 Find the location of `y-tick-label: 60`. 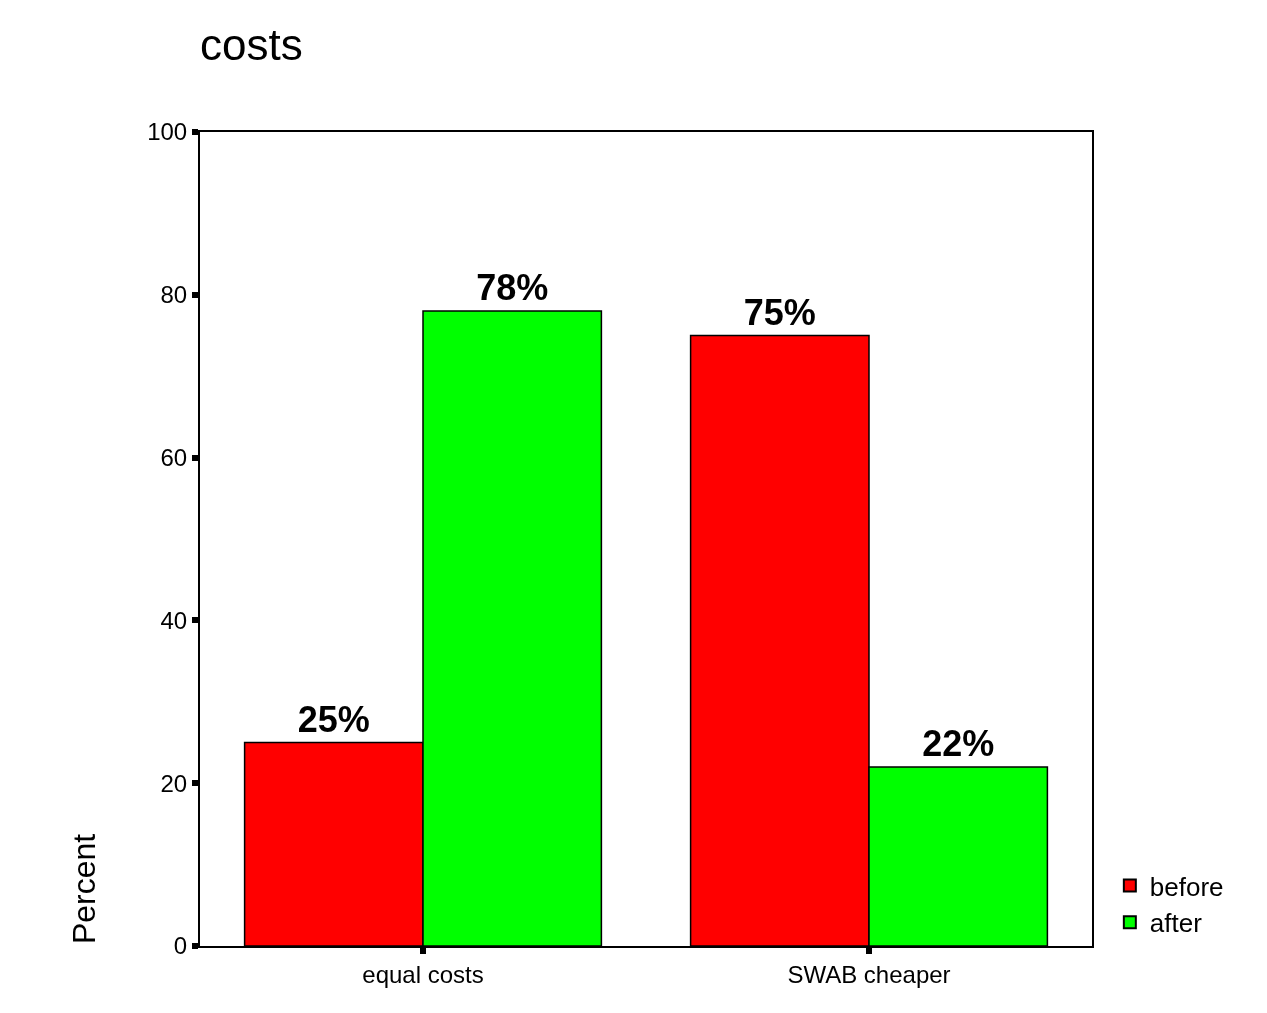

y-tick-label: 60 is located at coordinates (174, 457).